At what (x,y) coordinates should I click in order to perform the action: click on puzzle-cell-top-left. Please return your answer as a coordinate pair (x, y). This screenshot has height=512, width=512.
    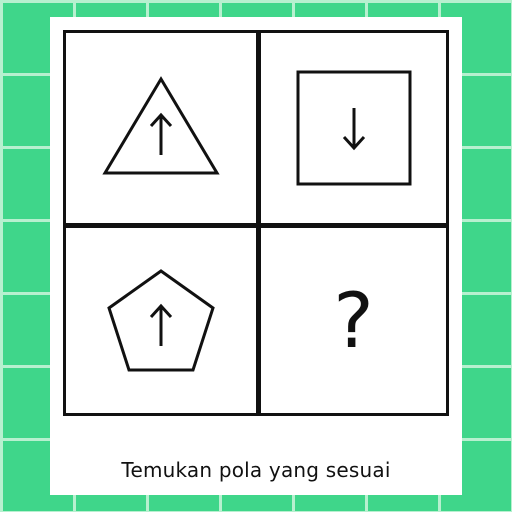
    Looking at the image, I should click on (161, 128).